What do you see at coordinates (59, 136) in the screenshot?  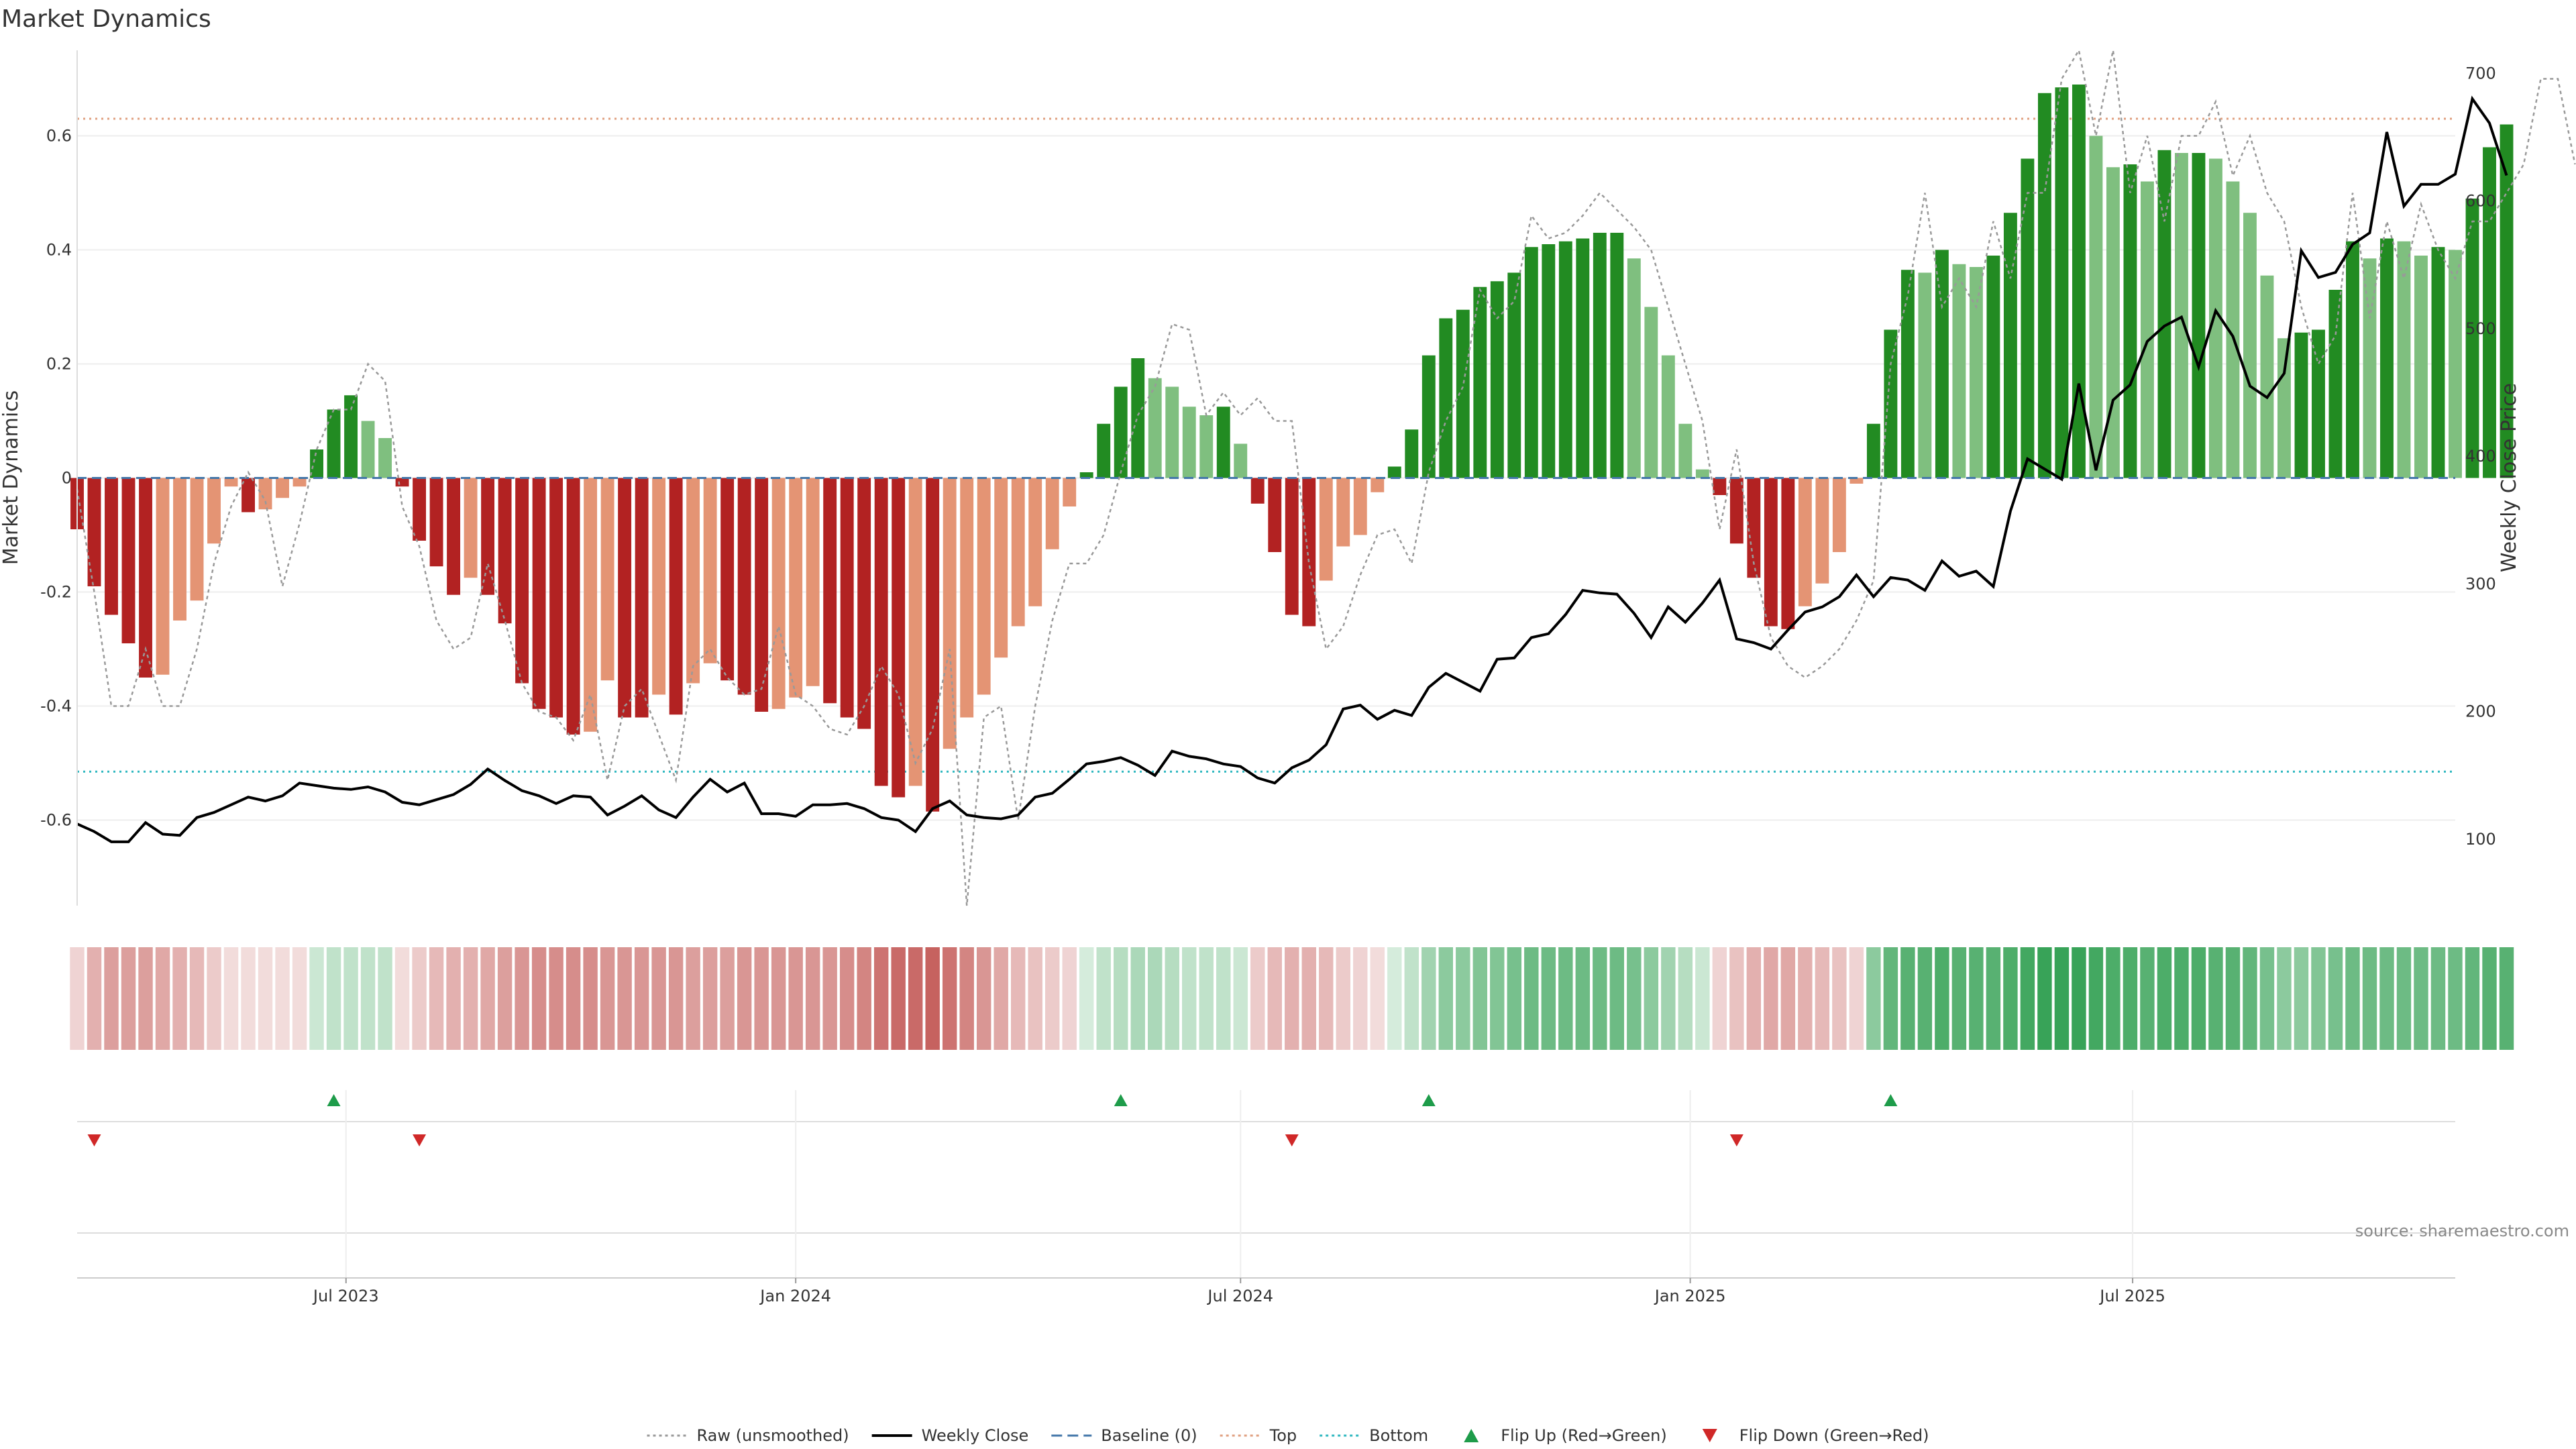 I see `y-left-tick-label: 0.6` at bounding box center [59, 136].